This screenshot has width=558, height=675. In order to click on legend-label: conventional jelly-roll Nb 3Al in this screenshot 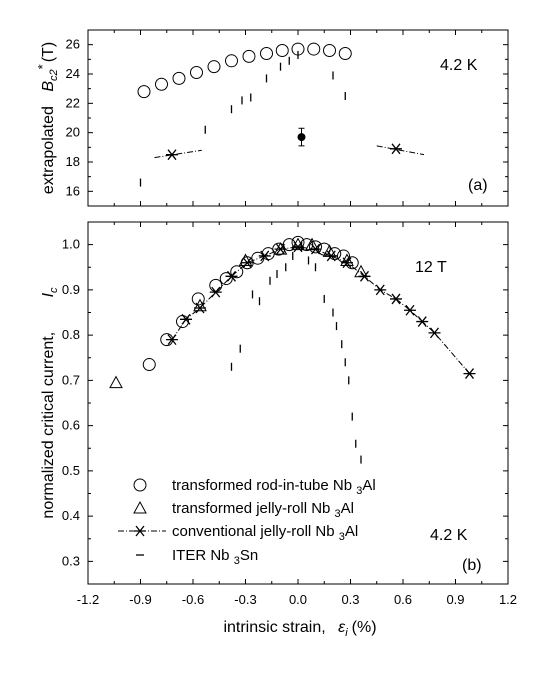, I will do `click(265, 533)`.